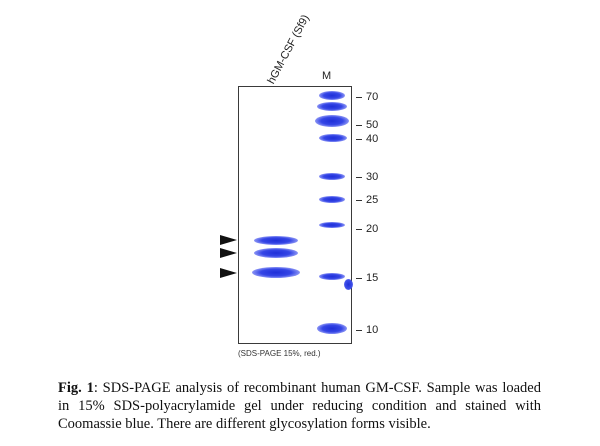 This screenshot has height=446, width=600. What do you see at coordinates (295, 215) in the screenshot?
I see `gel-image` at bounding box center [295, 215].